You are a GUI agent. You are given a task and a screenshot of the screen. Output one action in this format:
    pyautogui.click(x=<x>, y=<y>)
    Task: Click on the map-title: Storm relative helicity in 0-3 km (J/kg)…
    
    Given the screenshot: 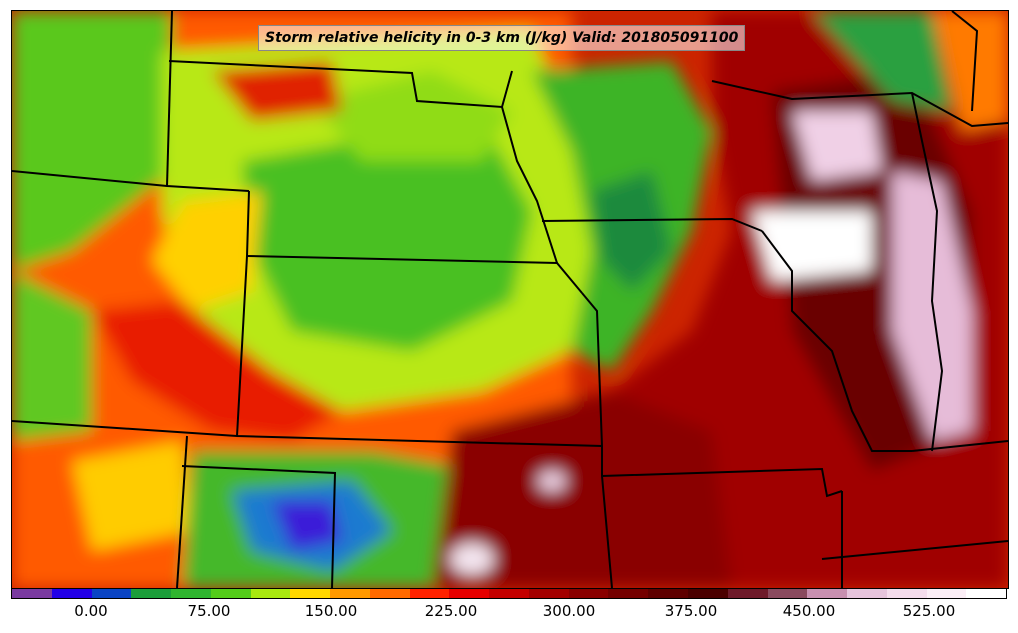 What is the action you would take?
    pyautogui.click(x=502, y=38)
    